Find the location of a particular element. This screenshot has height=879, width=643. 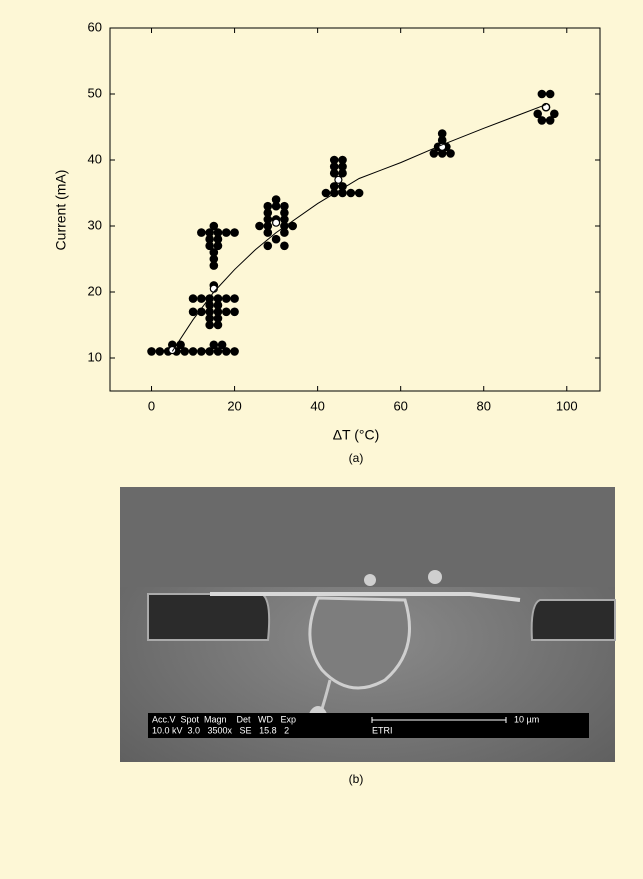

right-layer is located at coordinates (573, 620).